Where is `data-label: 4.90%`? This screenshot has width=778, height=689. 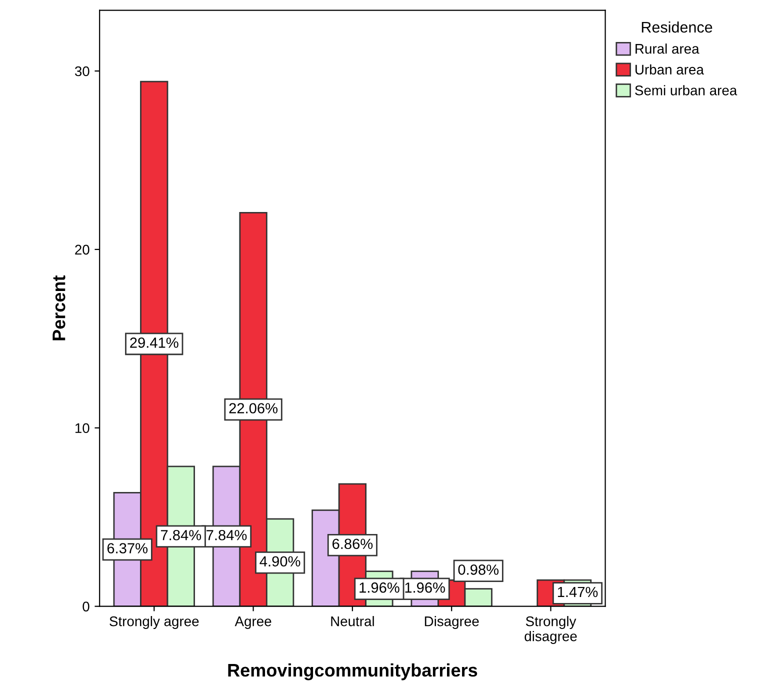
data-label: 4.90% is located at coordinates (280, 561).